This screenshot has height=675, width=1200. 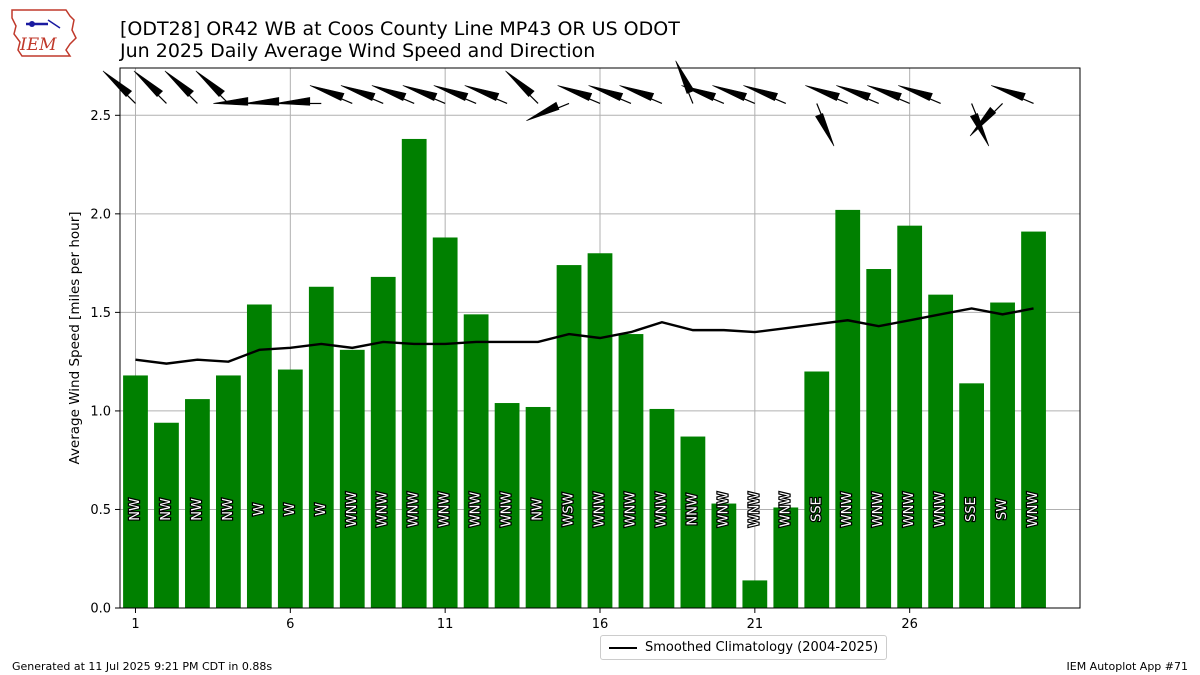 What do you see at coordinates (100, 411) in the screenshot?
I see `y-tick-label: 1.0` at bounding box center [100, 411].